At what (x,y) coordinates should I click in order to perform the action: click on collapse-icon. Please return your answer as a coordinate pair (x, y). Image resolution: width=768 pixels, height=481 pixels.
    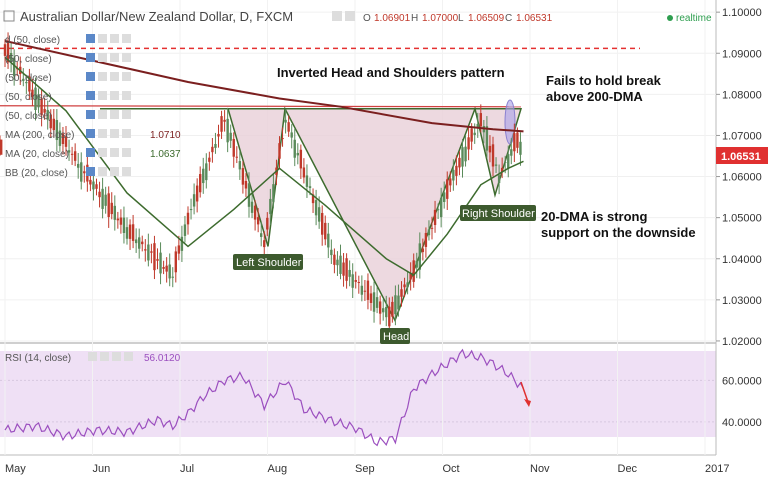
    Looking at the image, I should click on (9, 16).